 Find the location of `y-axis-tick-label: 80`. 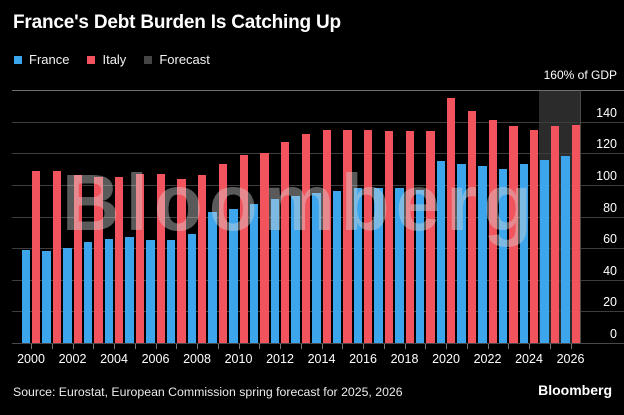

y-axis-tick-label: 80 is located at coordinates (610, 207).